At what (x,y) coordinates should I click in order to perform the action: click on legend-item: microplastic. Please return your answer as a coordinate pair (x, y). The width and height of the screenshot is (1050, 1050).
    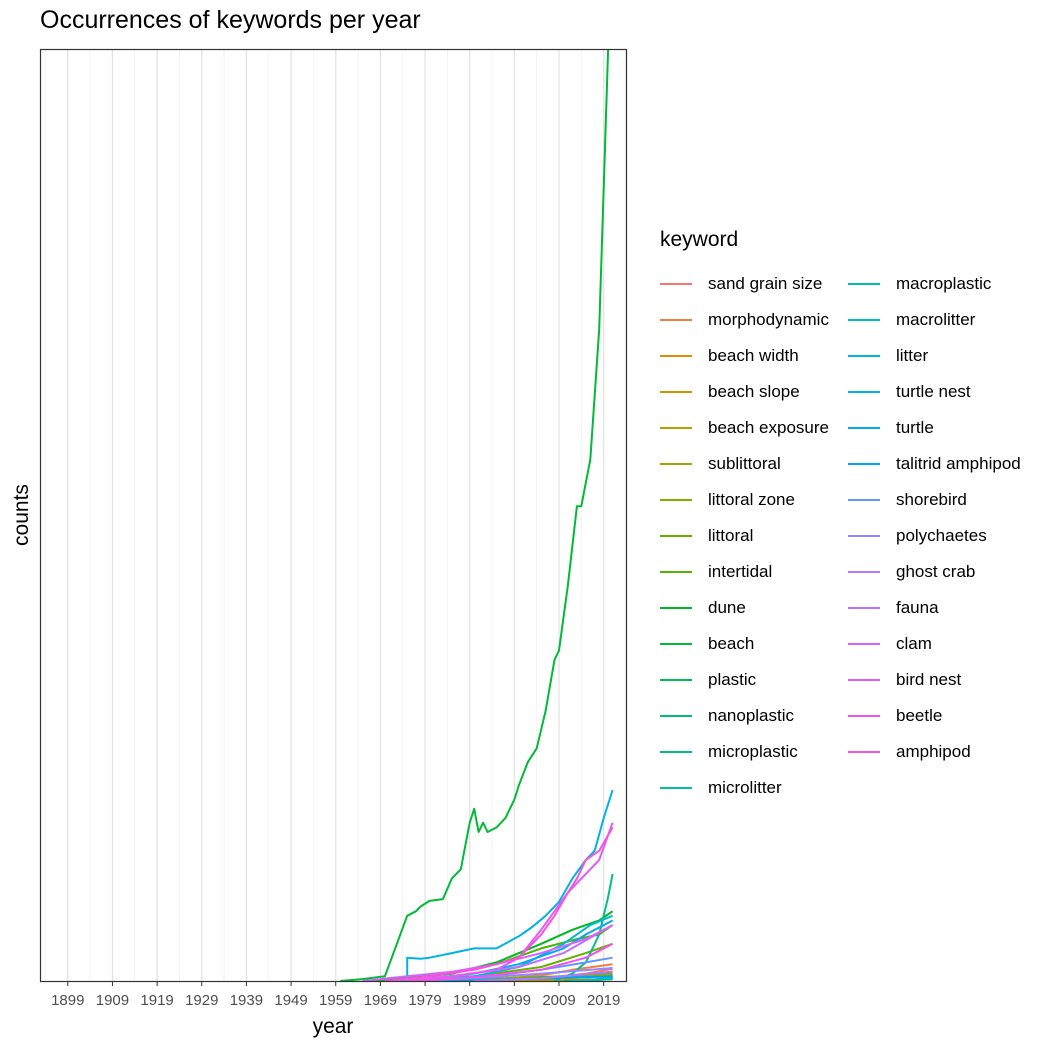
    Looking at the image, I should click on (754, 752).